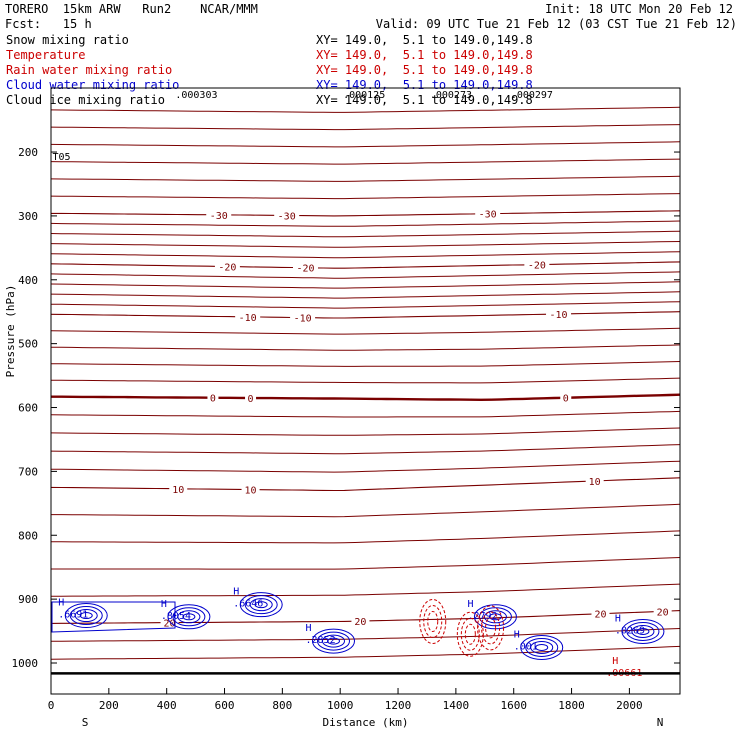 The height and width of the screenshot is (740, 740). What do you see at coordinates (167, 705) in the screenshot?
I see `x-tick-label: 400` at bounding box center [167, 705].